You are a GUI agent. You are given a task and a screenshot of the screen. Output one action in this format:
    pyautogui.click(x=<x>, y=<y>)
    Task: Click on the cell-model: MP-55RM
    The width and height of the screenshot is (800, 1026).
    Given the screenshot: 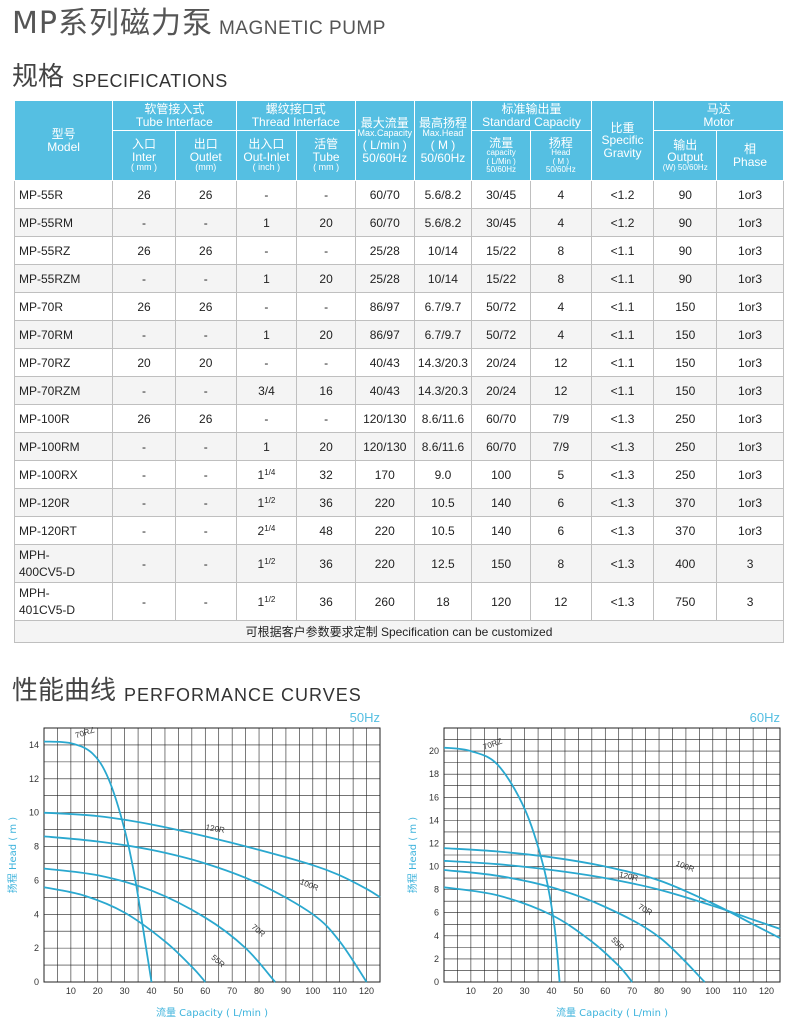 What is the action you would take?
    pyautogui.click(x=63, y=222)
    